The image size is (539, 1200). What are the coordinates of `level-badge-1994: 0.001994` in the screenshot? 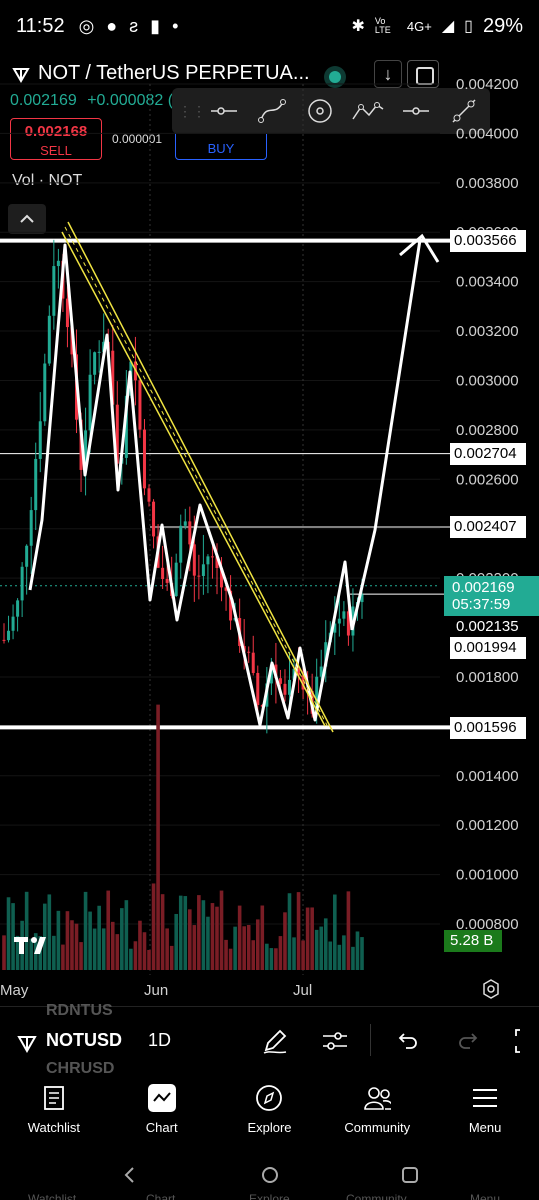 It's located at (488, 648).